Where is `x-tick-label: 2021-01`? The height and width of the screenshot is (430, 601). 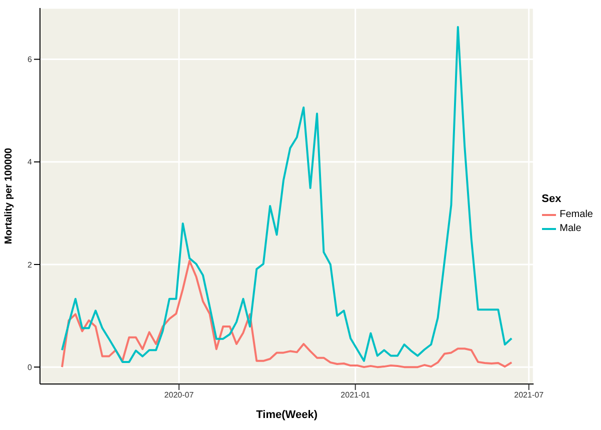
x-tick-label: 2021-01 is located at coordinates (355, 395).